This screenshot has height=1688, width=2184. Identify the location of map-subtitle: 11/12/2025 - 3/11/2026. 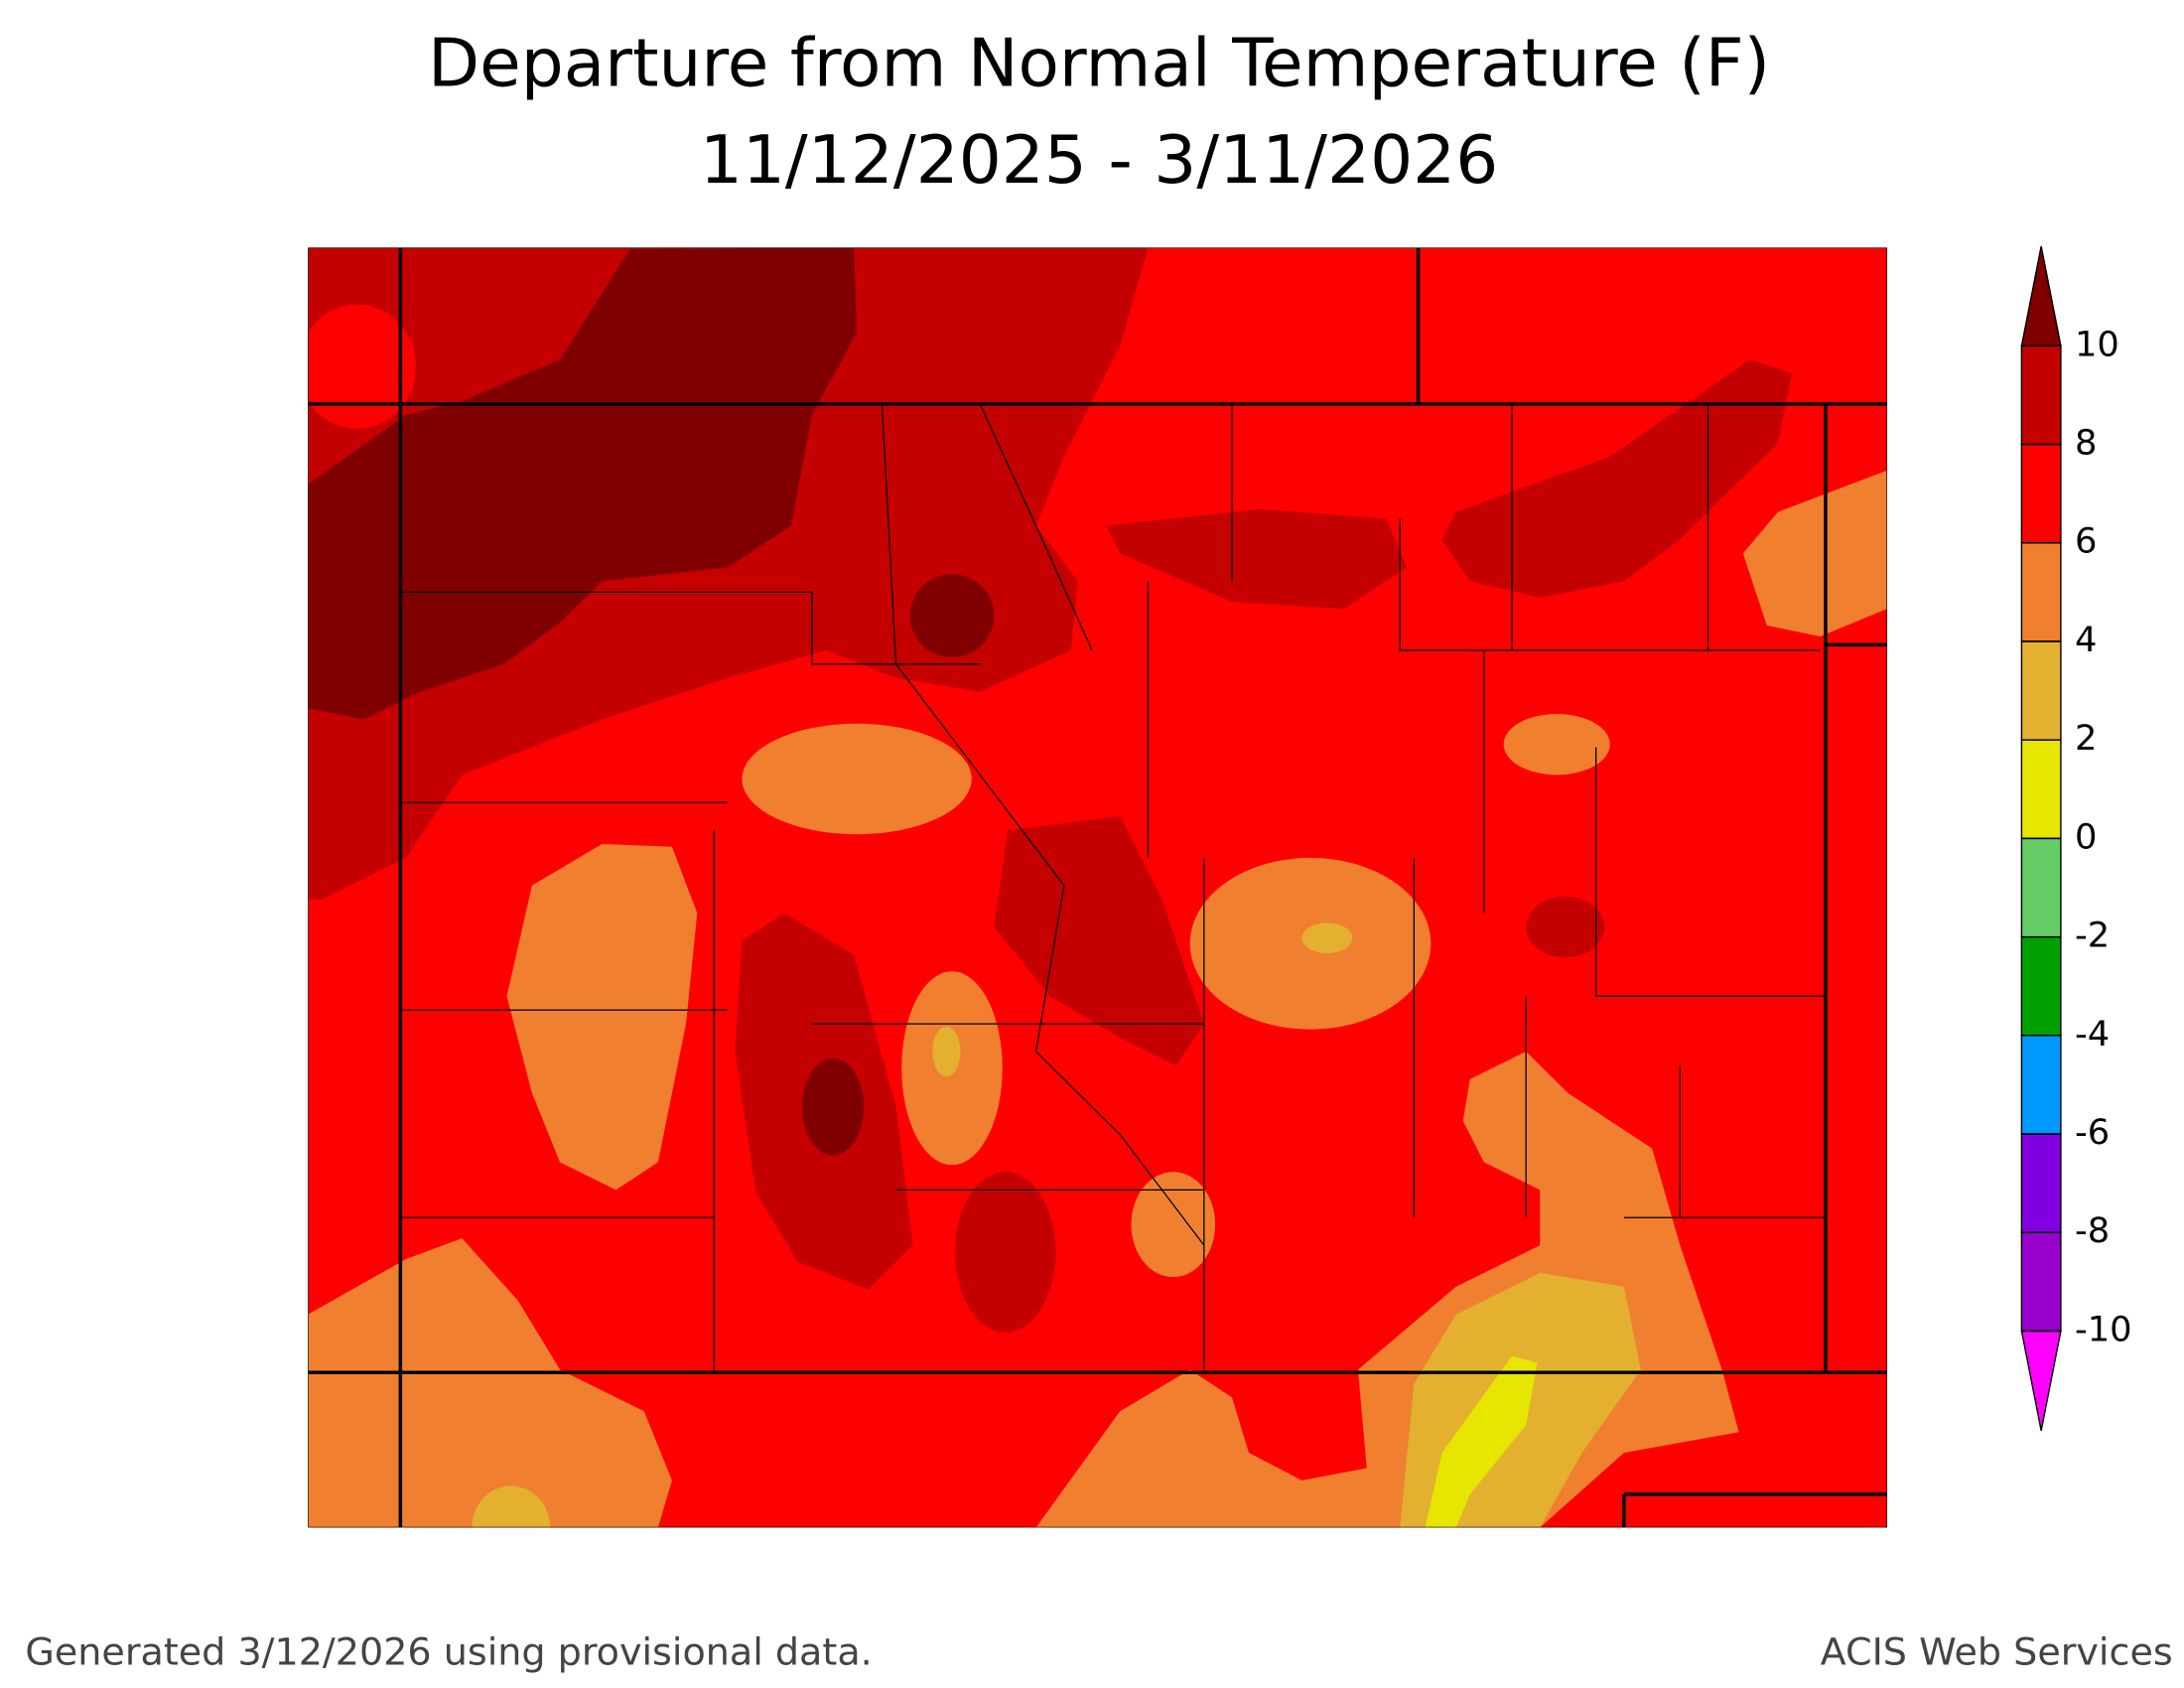
(1099, 160).